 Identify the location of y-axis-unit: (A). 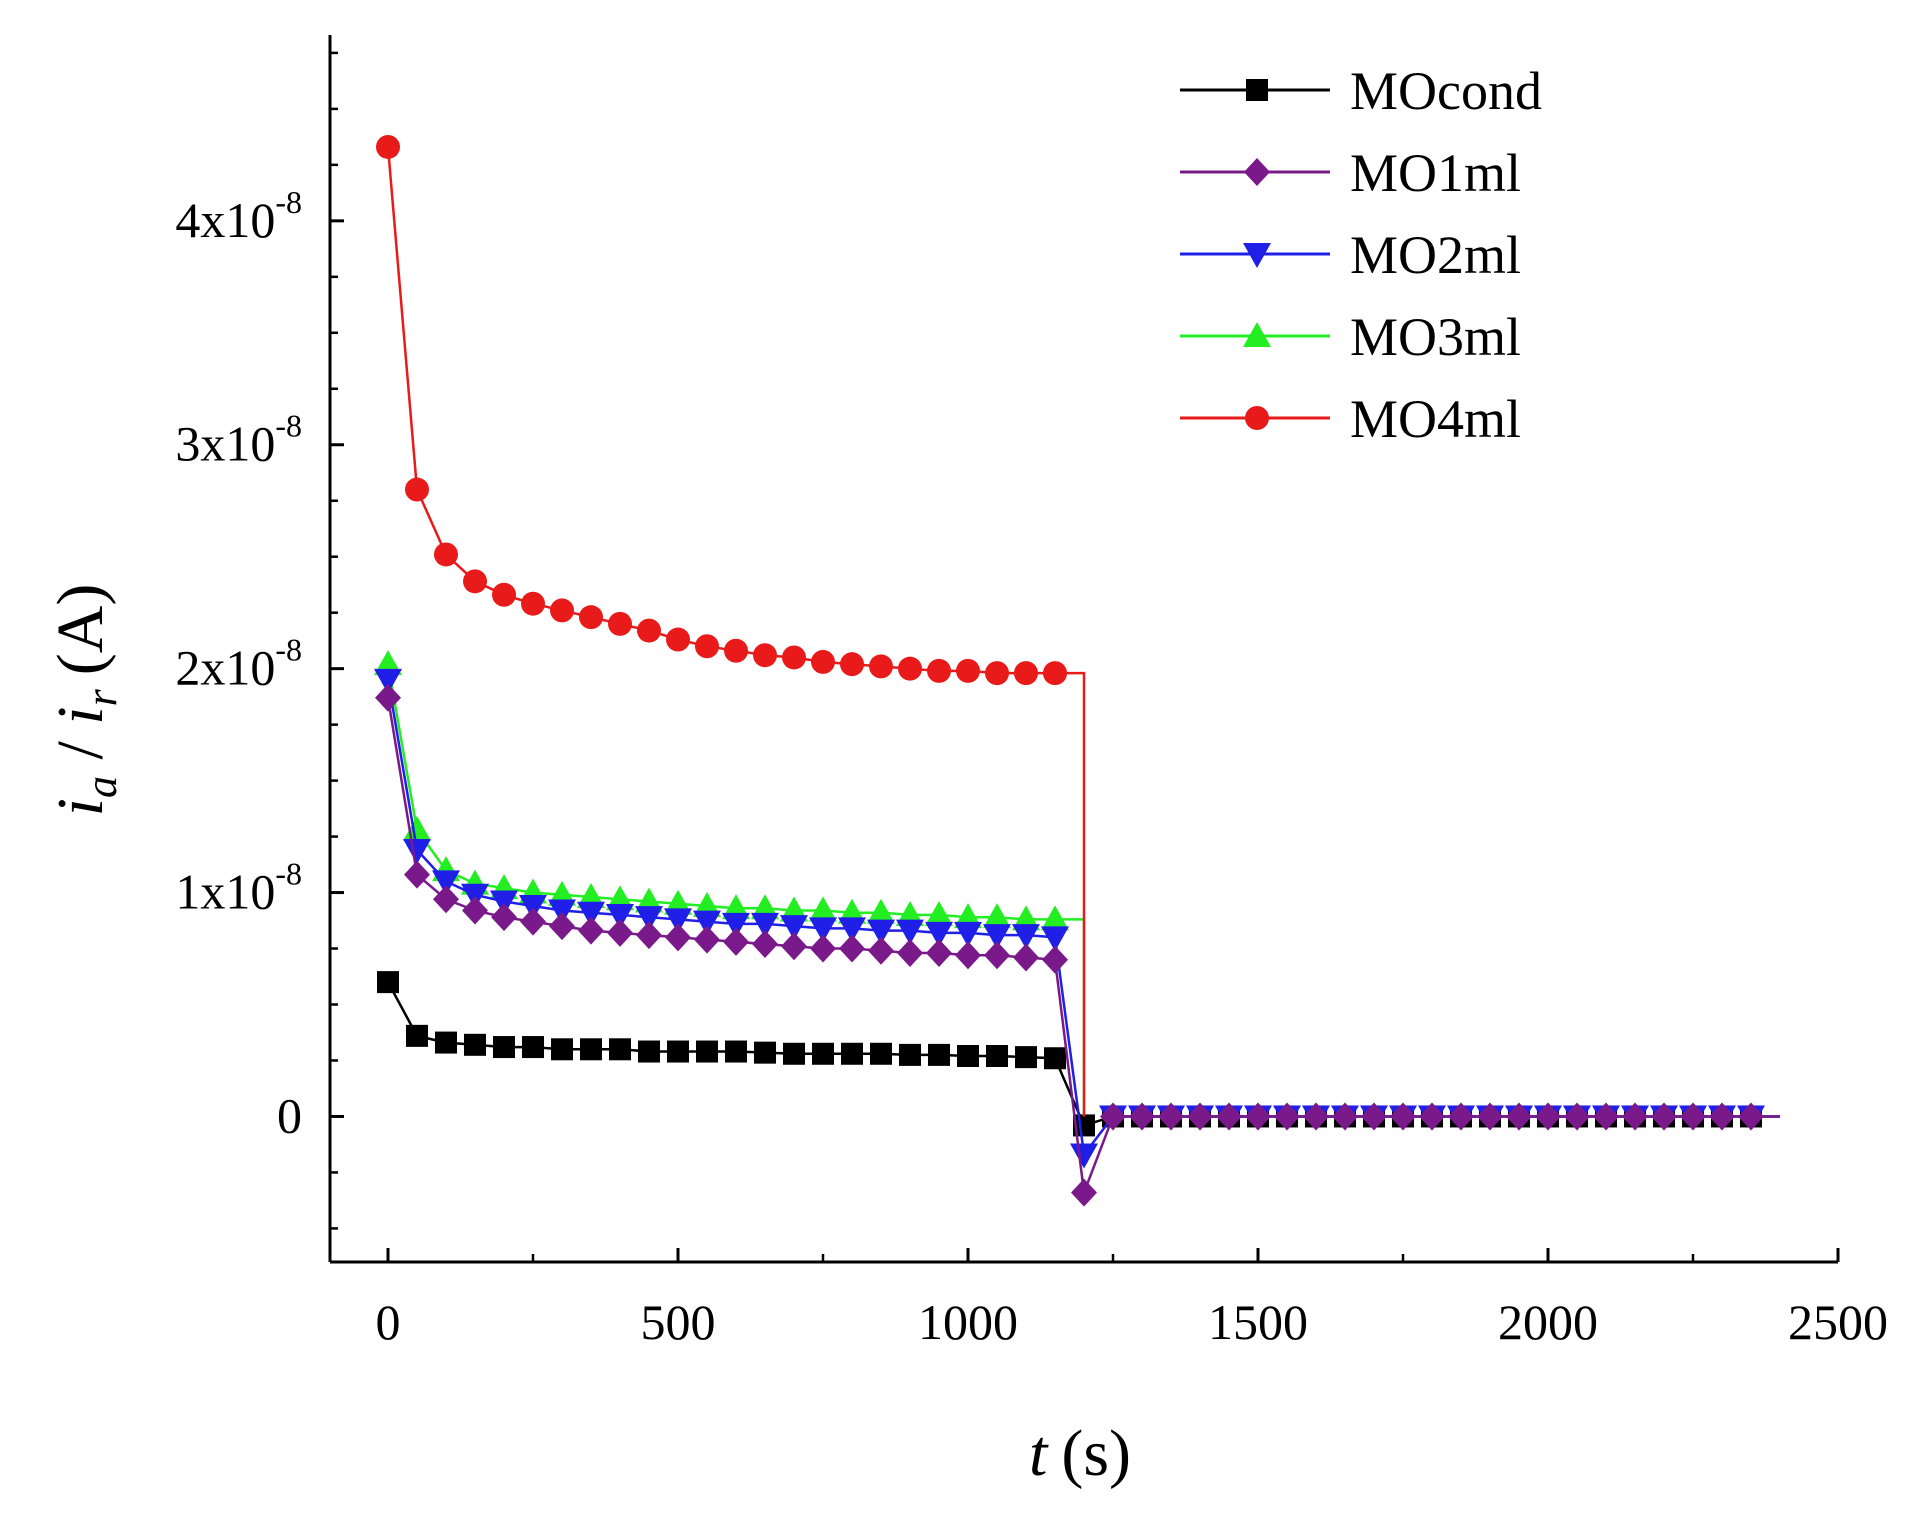
(80, 630).